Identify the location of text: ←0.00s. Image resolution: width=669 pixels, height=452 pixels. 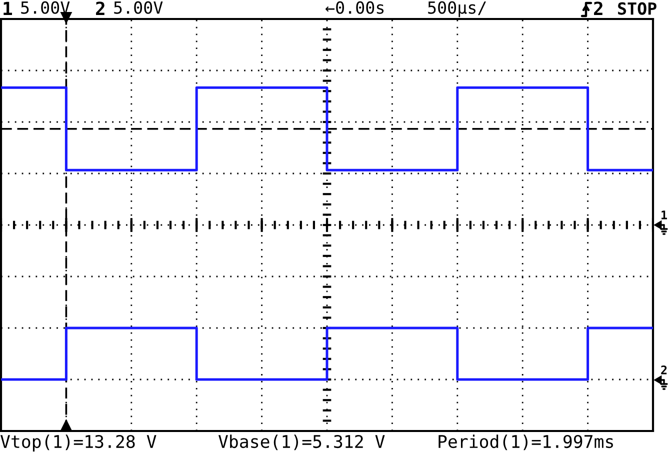
(355, 7).